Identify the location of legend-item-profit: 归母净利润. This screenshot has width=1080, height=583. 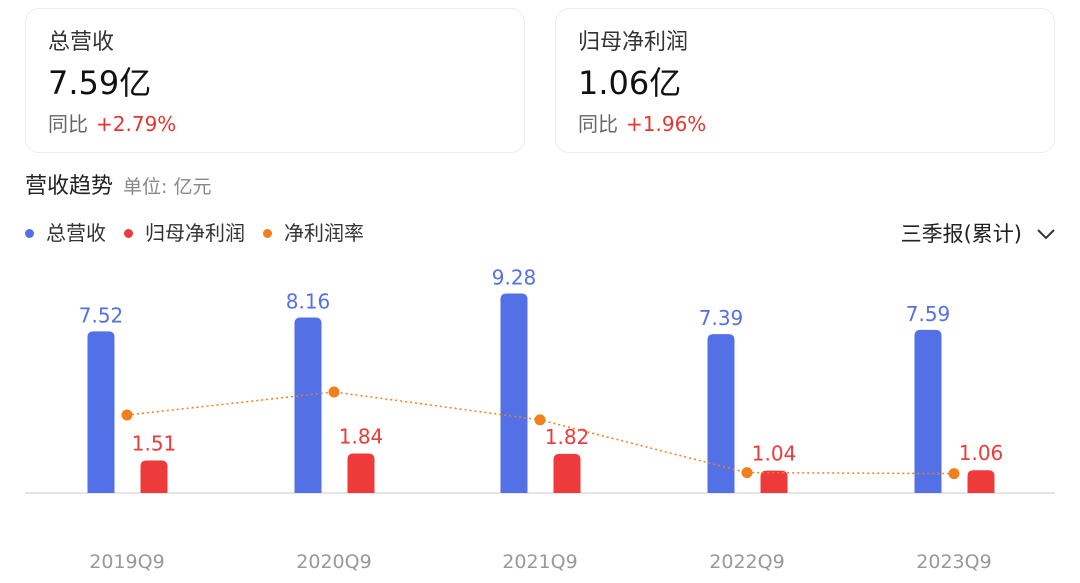
(184, 233).